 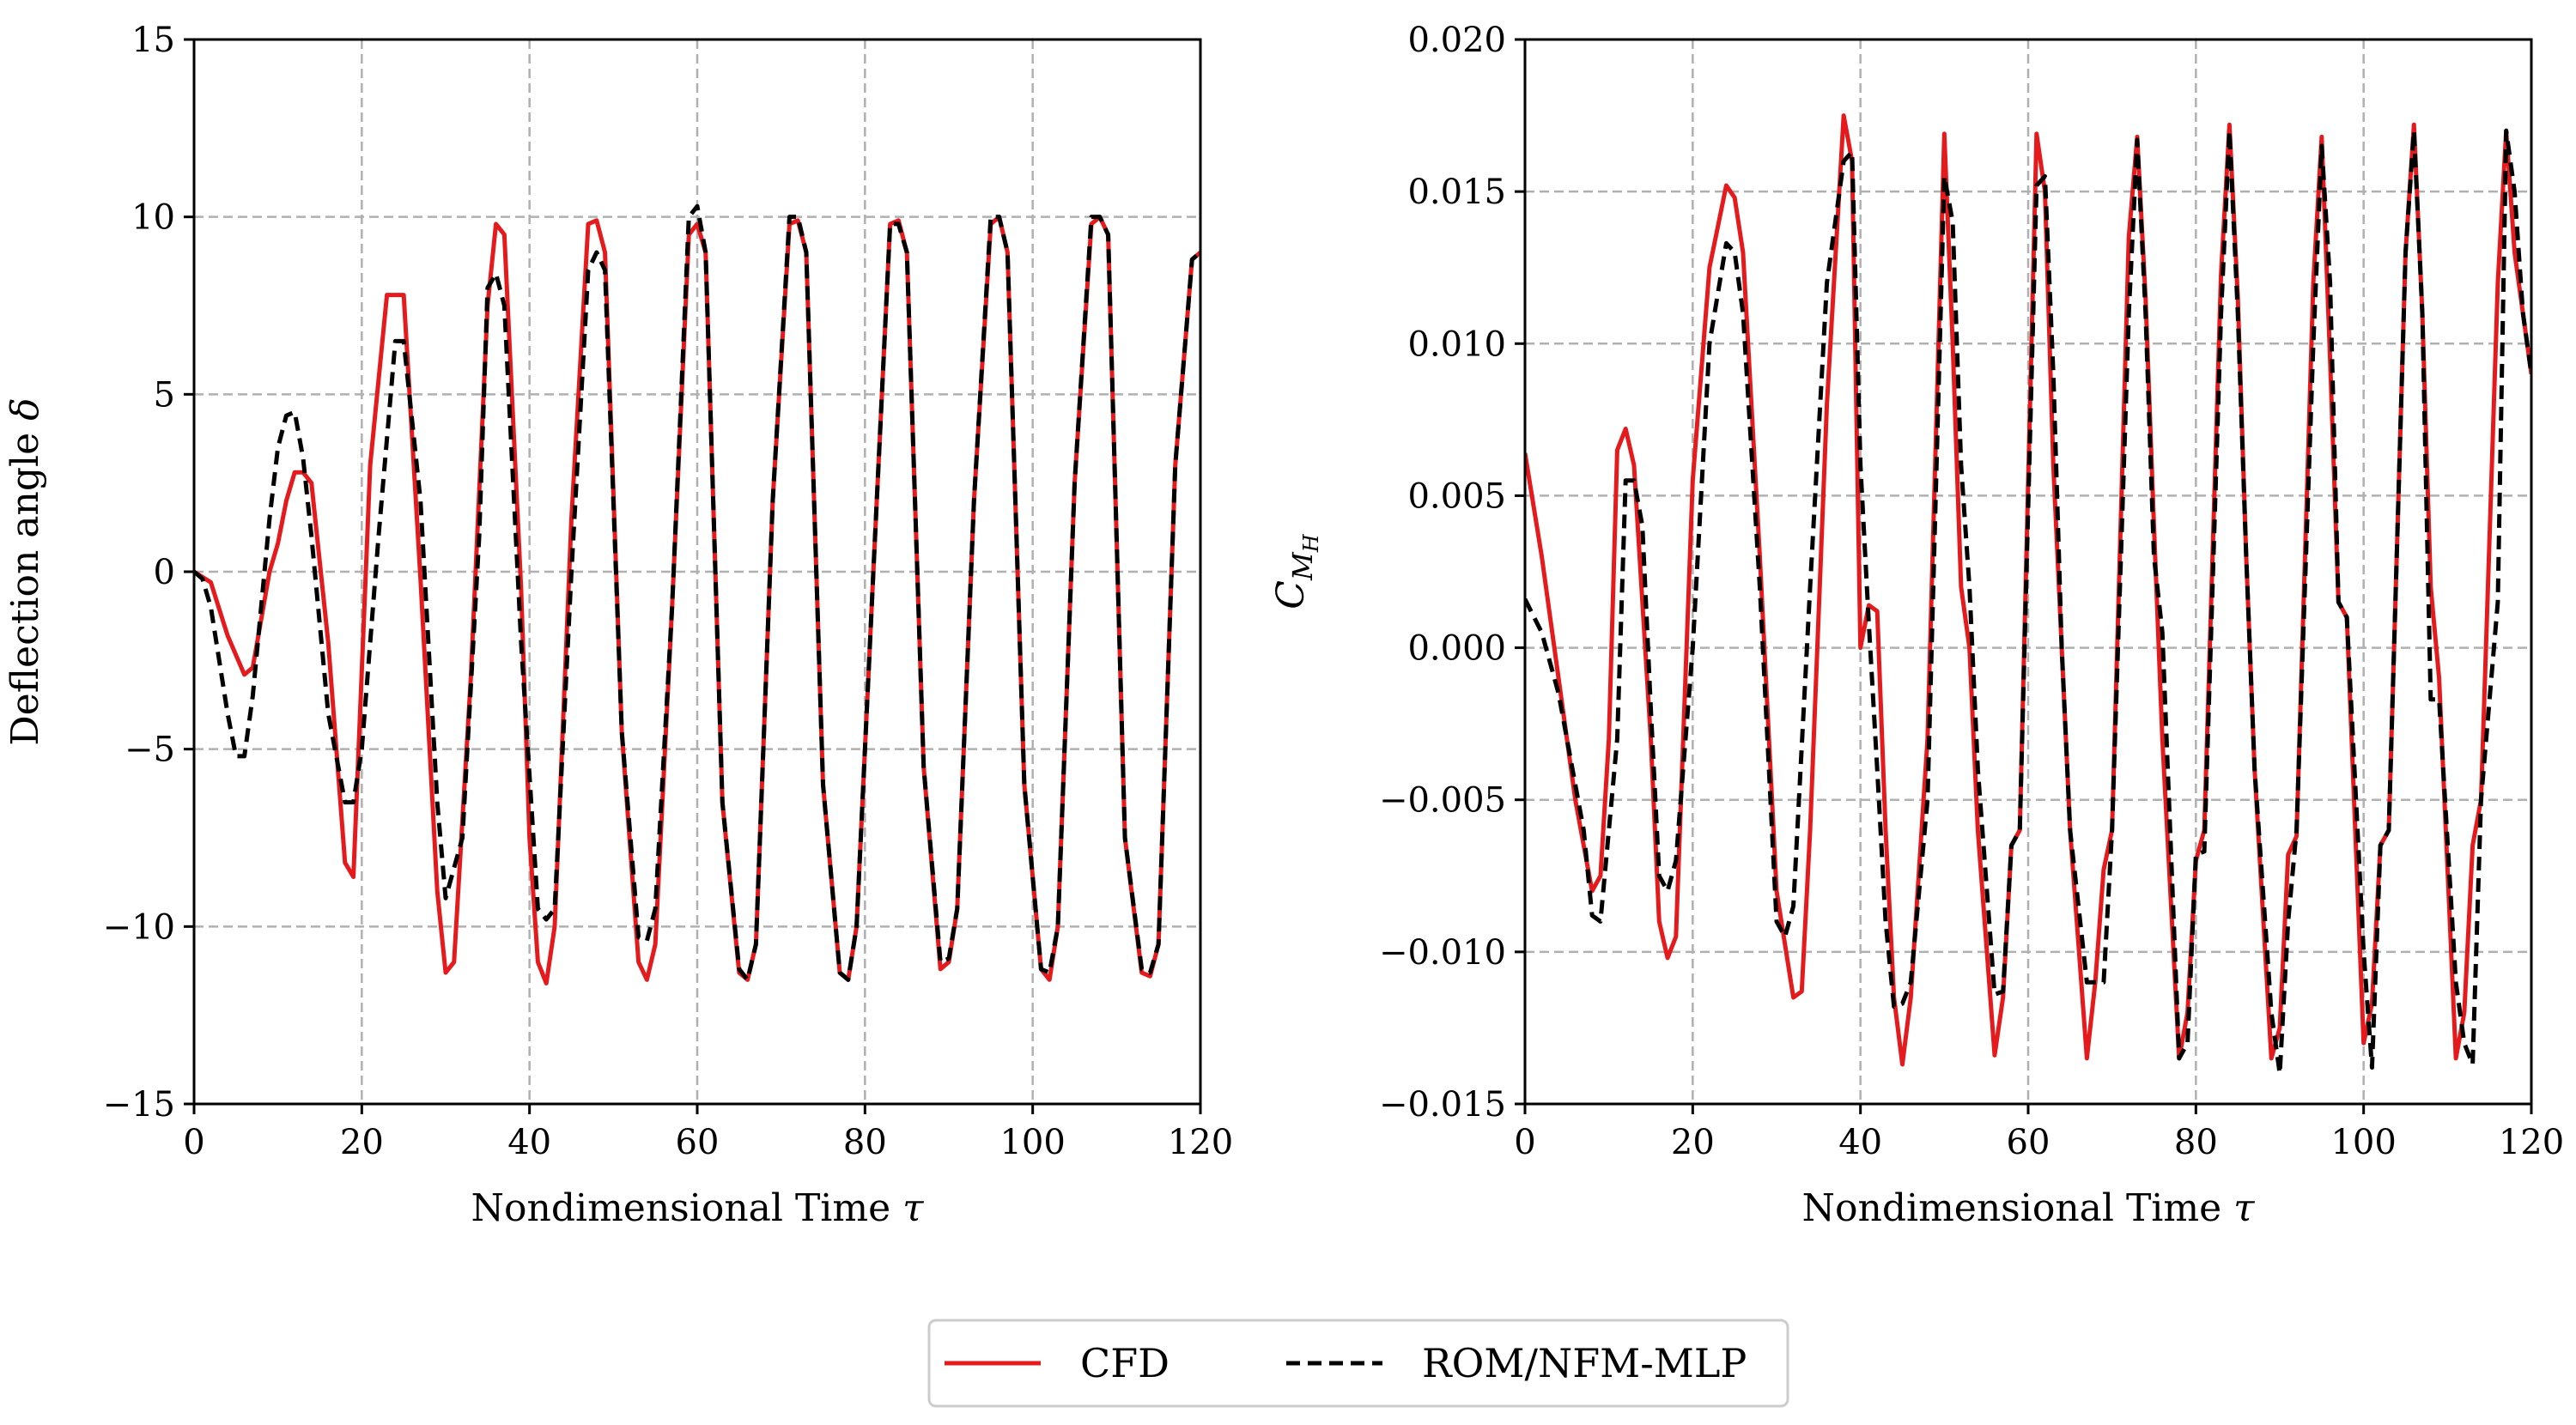 What do you see at coordinates (1442, 953) in the screenshot?
I see `y-tick-label: −0.010` at bounding box center [1442, 953].